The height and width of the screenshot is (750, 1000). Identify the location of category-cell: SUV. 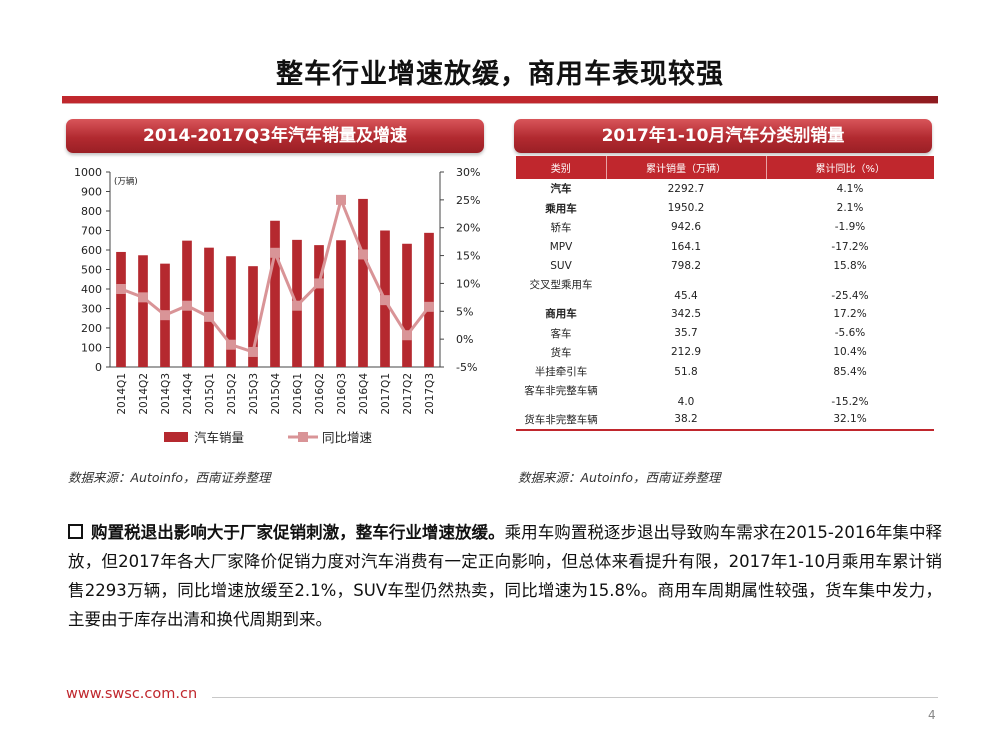
(561, 266).